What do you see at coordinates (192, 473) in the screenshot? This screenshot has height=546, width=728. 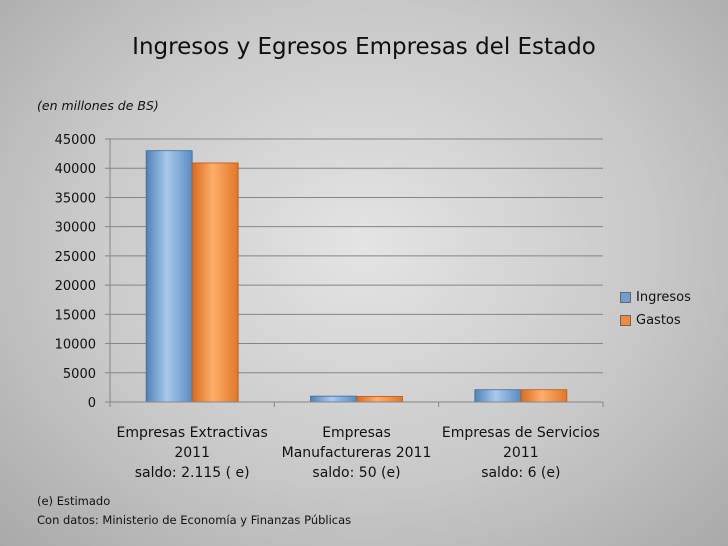 I see `x-category-label: saldo: 2.115 ( e)` at bounding box center [192, 473].